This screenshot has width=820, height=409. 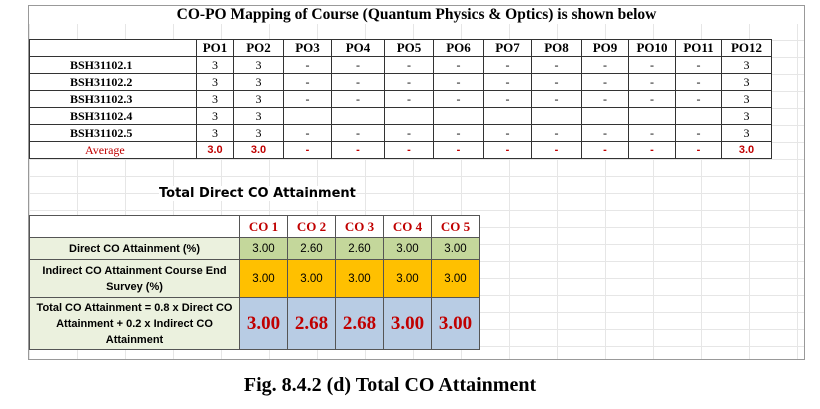 I want to click on co-header: CO 2, so click(x=311, y=226).